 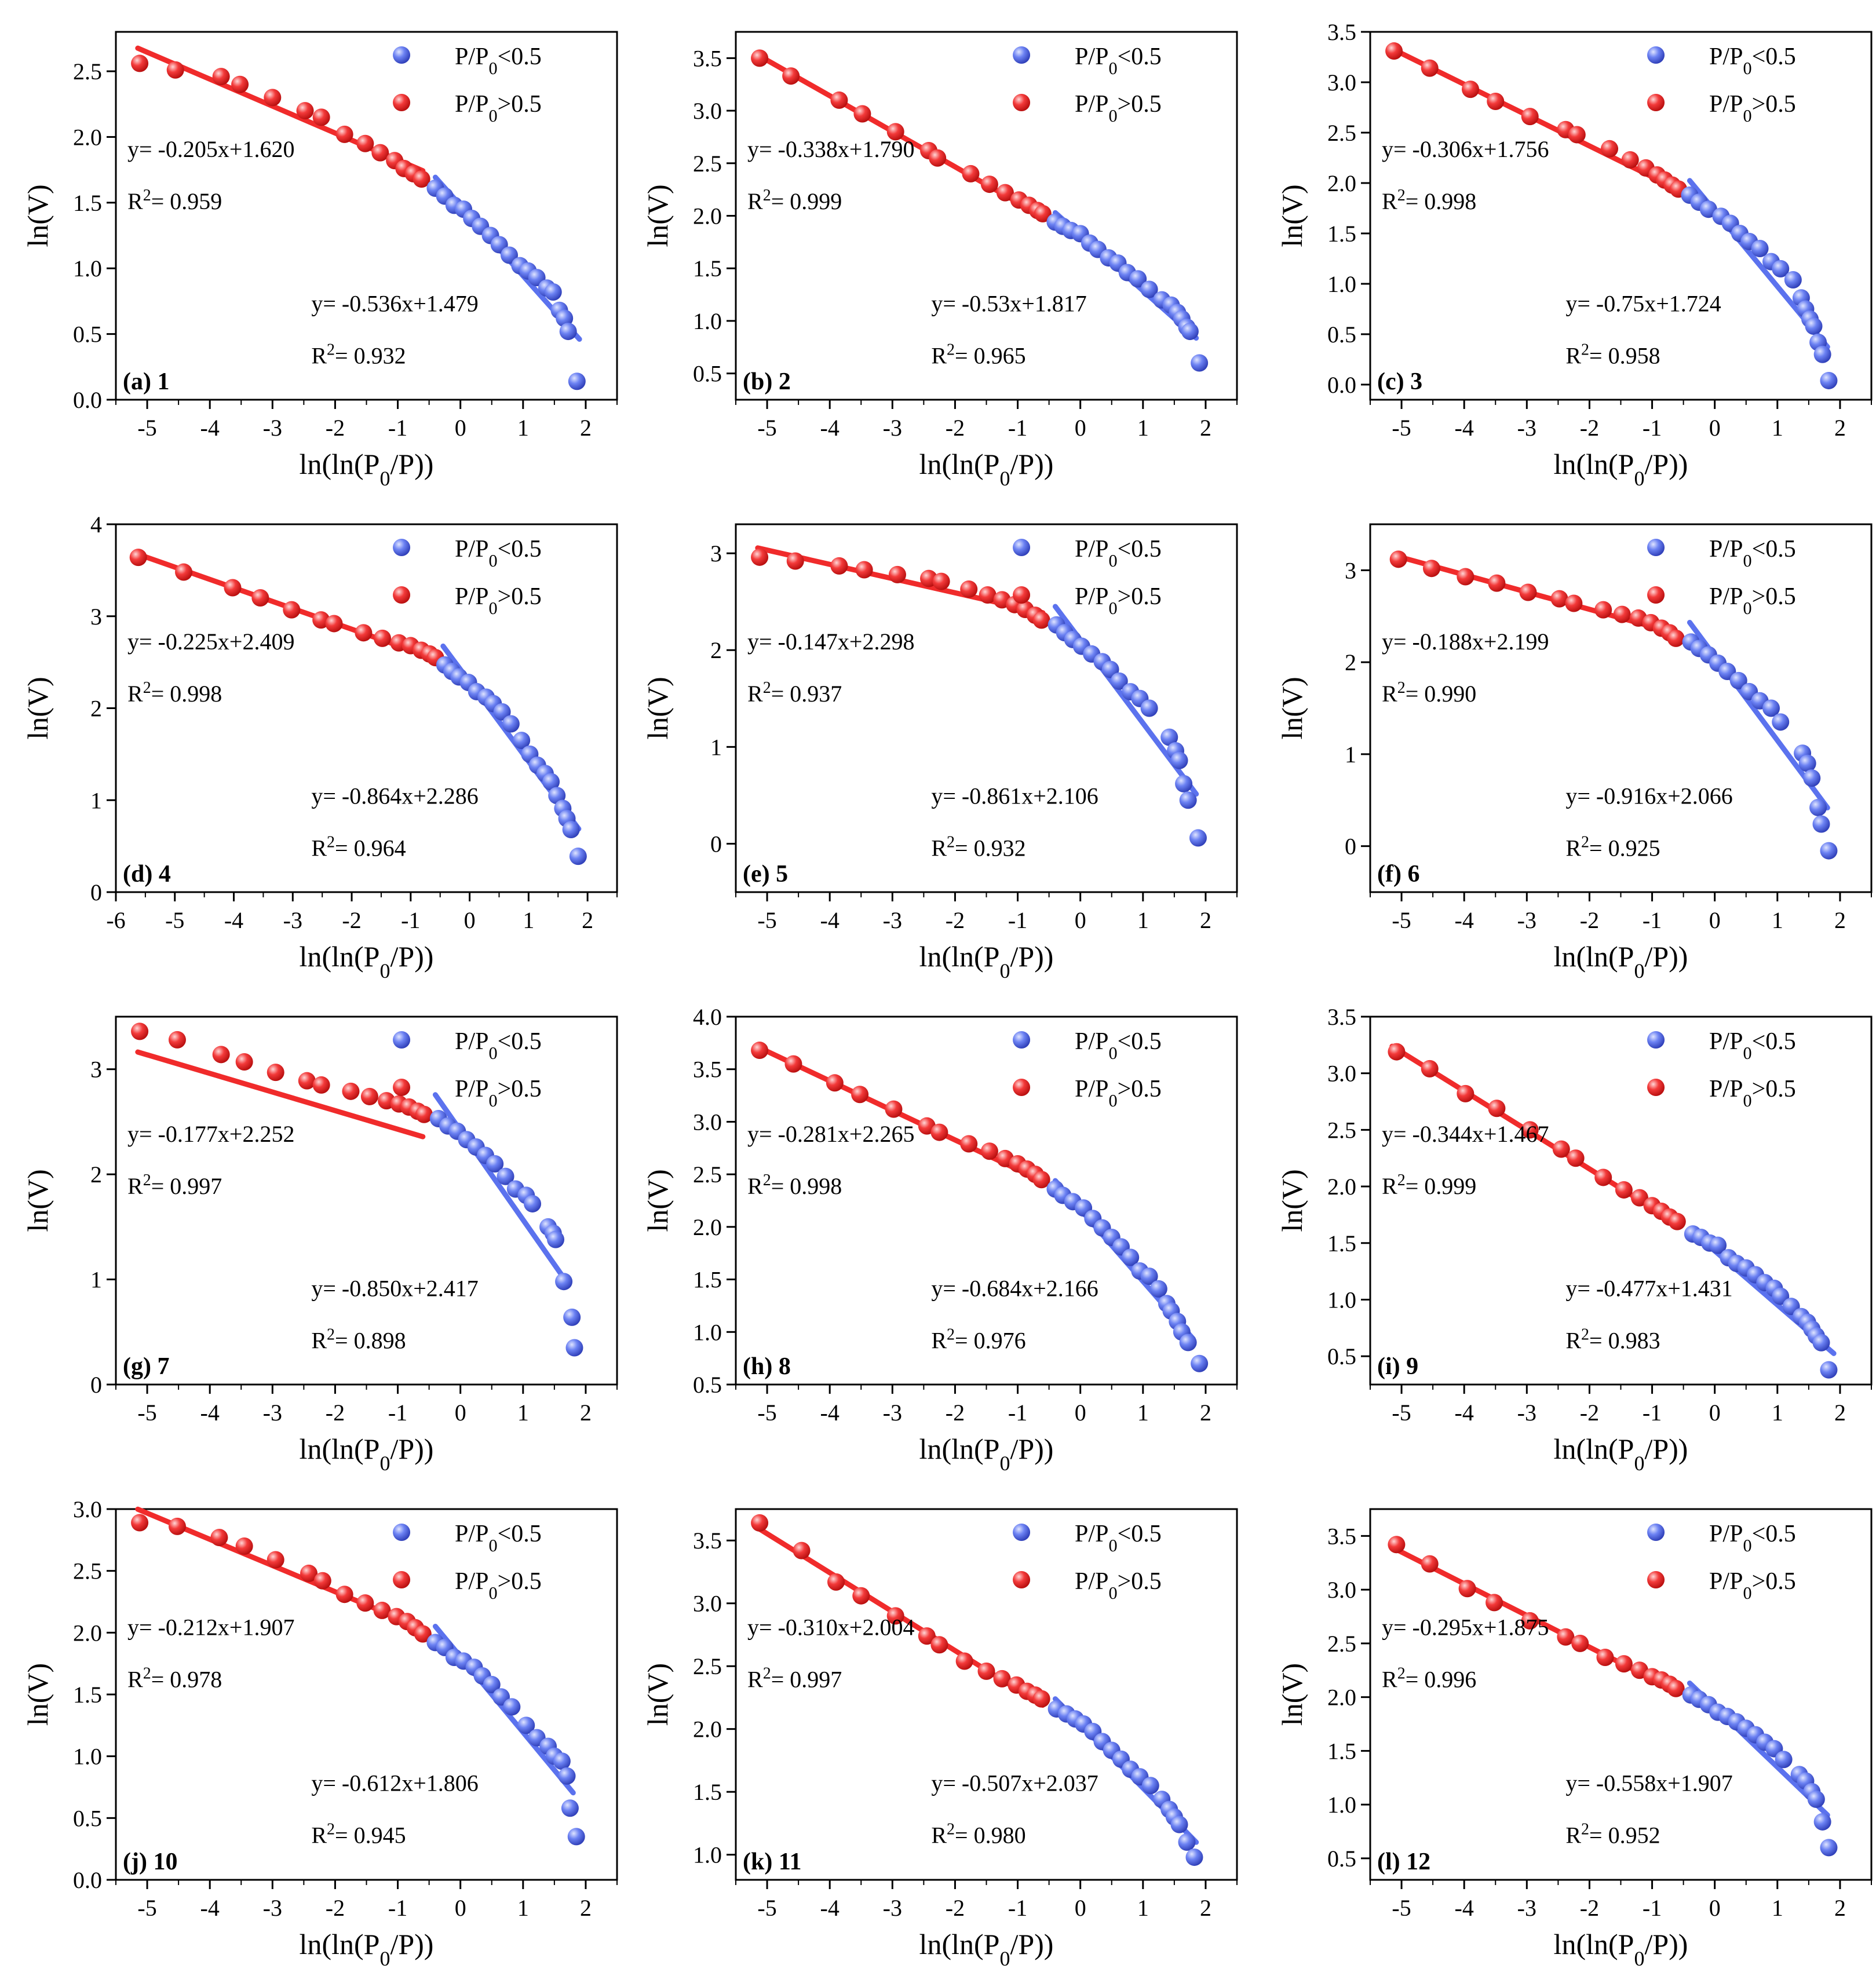 I want to click on equation-above: y= -0.212x+1.907, so click(x=210, y=1628).